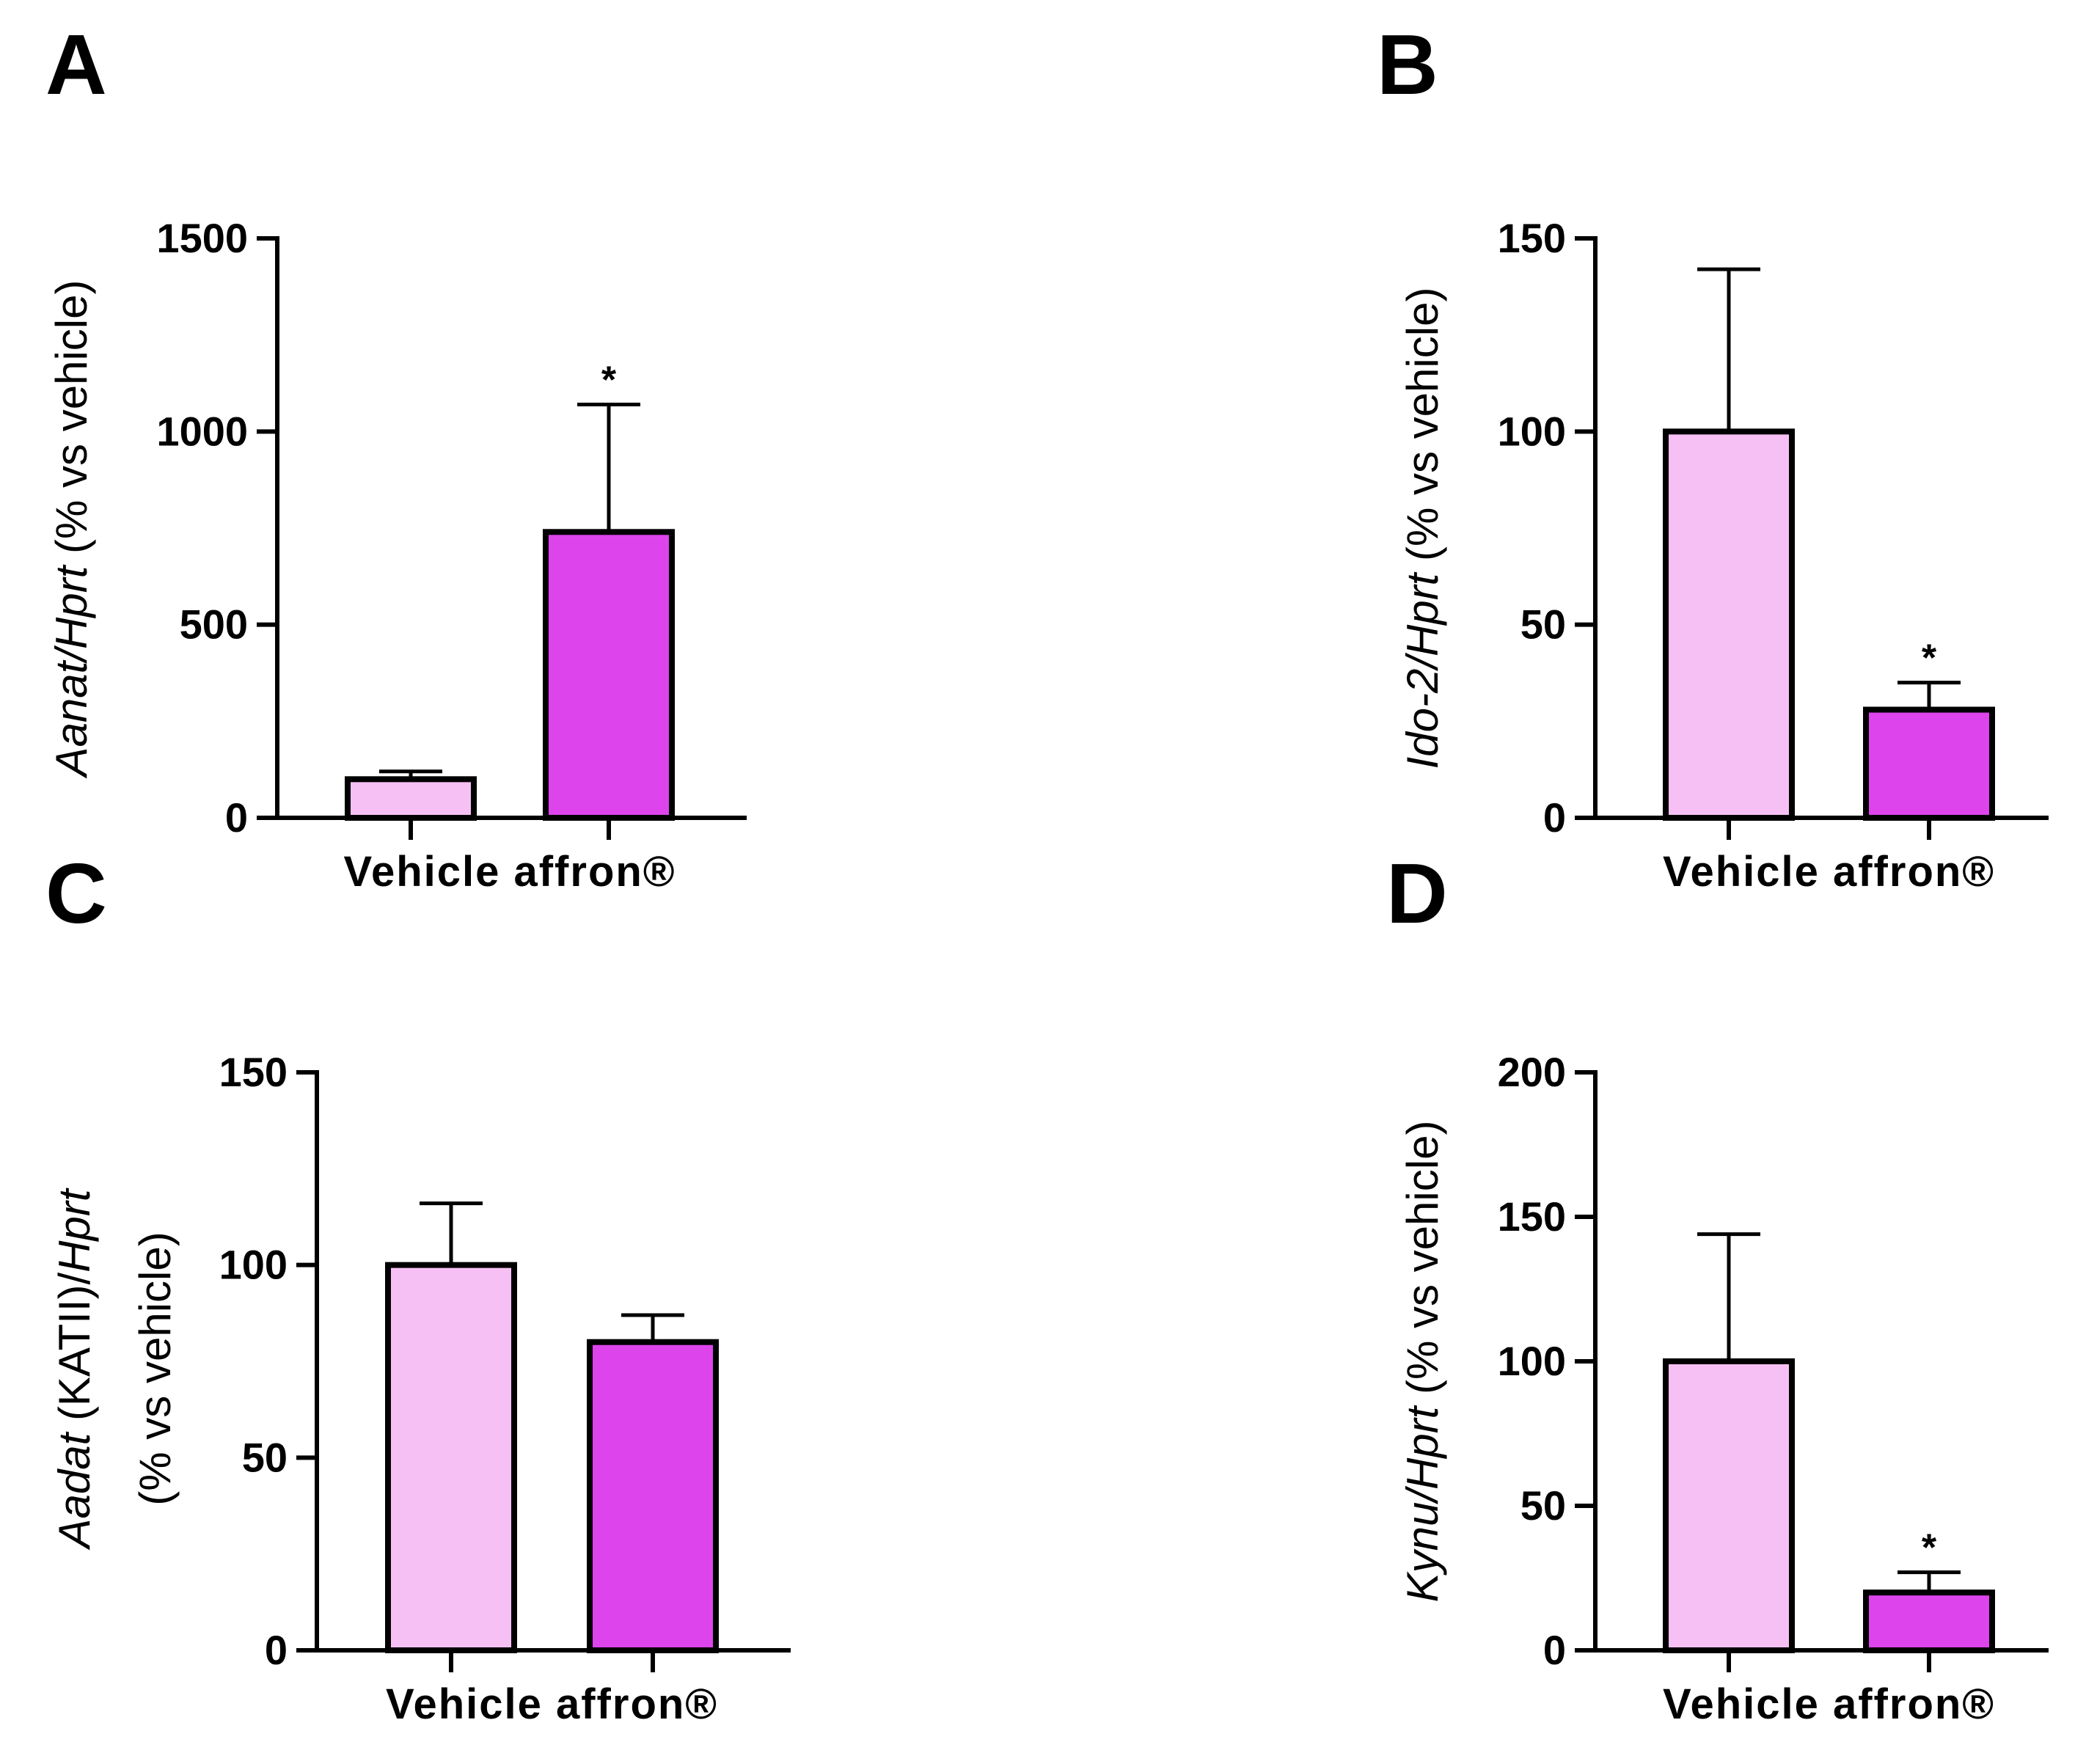 The width and height of the screenshot is (2086, 1764). What do you see at coordinates (1422, 670) in the screenshot?
I see `y-axis-label-gene: Ido-2/Hprt` at bounding box center [1422, 670].